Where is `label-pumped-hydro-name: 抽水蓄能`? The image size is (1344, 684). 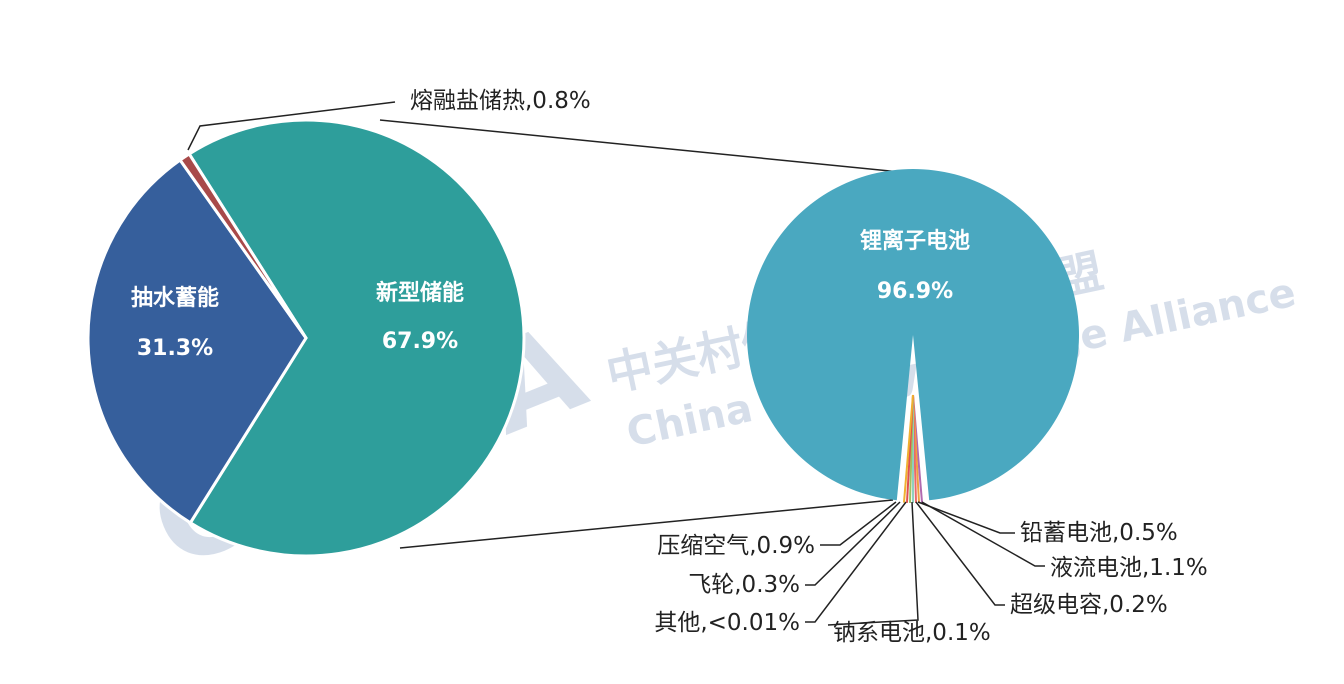
label-pumped-hydro-name: 抽水蓄能 is located at coordinates (175, 298).